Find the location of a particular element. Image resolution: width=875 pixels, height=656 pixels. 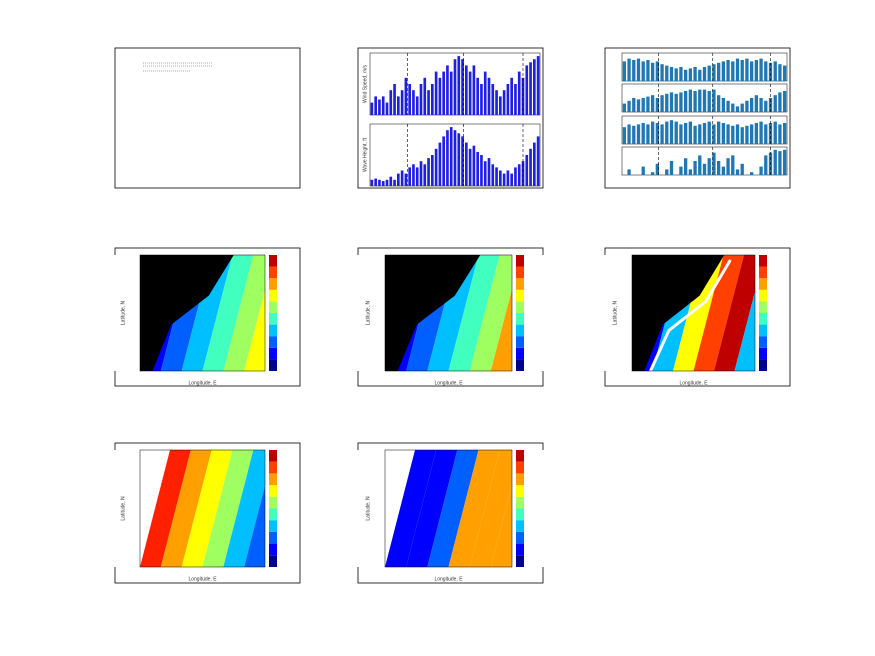

y-axis-label: Latitude, N is located at coordinates (368, 508).